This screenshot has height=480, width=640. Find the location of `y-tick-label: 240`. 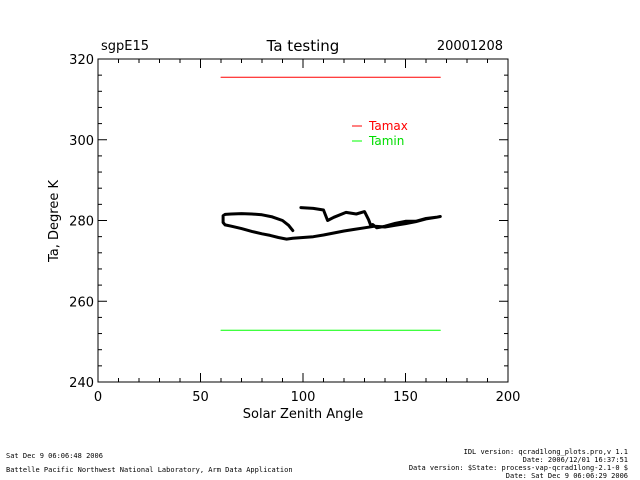

y-tick-label: 240 is located at coordinates (81, 383).